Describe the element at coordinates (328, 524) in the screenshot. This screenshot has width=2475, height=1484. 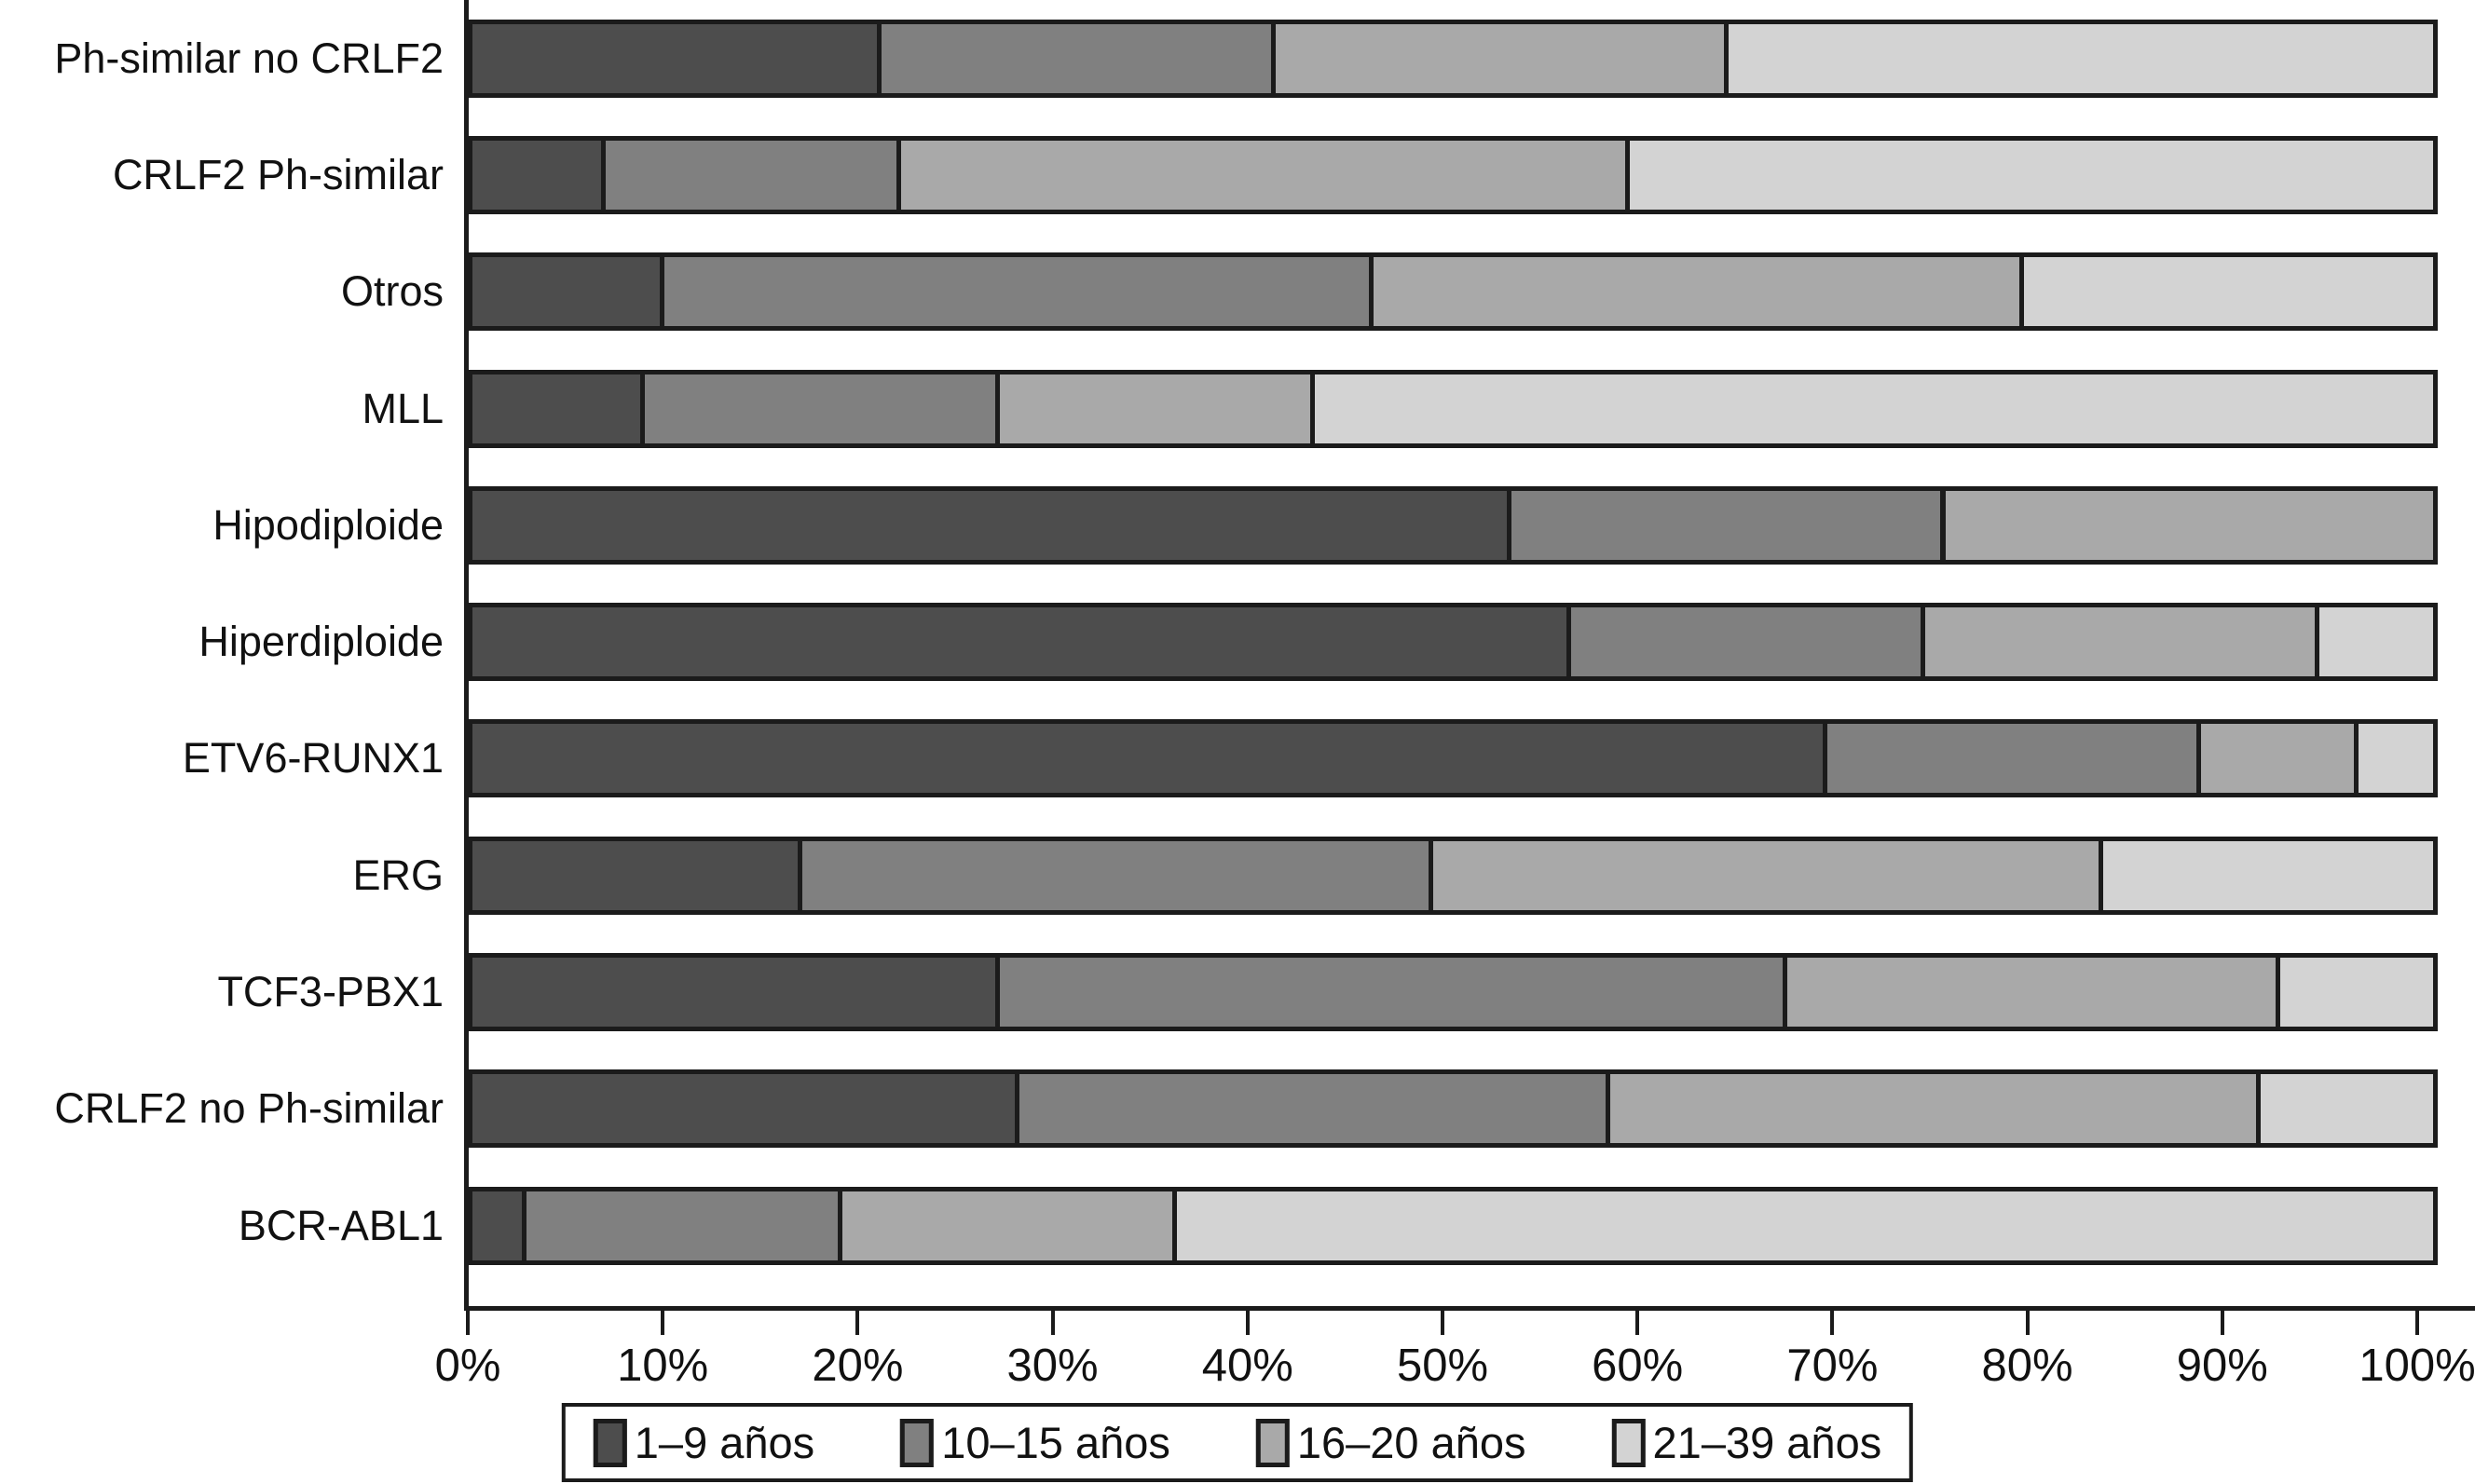
I see `category-label: Hipodiploide` at that location.